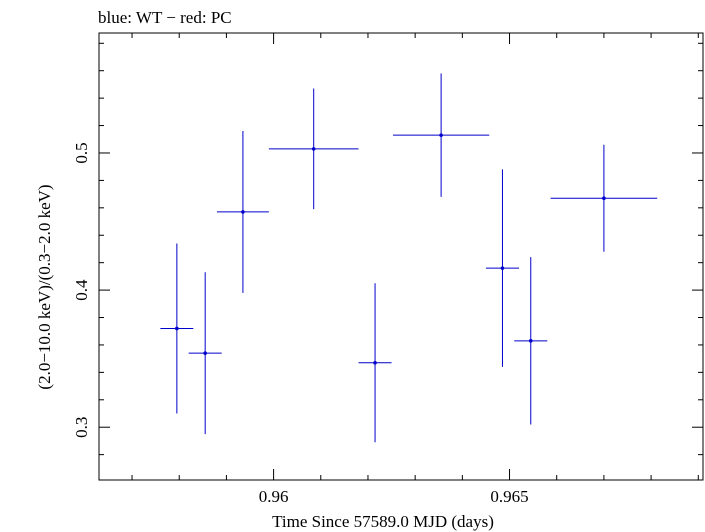  What do you see at coordinates (44, 286) in the screenshot?
I see `y-axis-label: (2.0−10.0 keV)/(0.3−2.0 keV)` at bounding box center [44, 286].